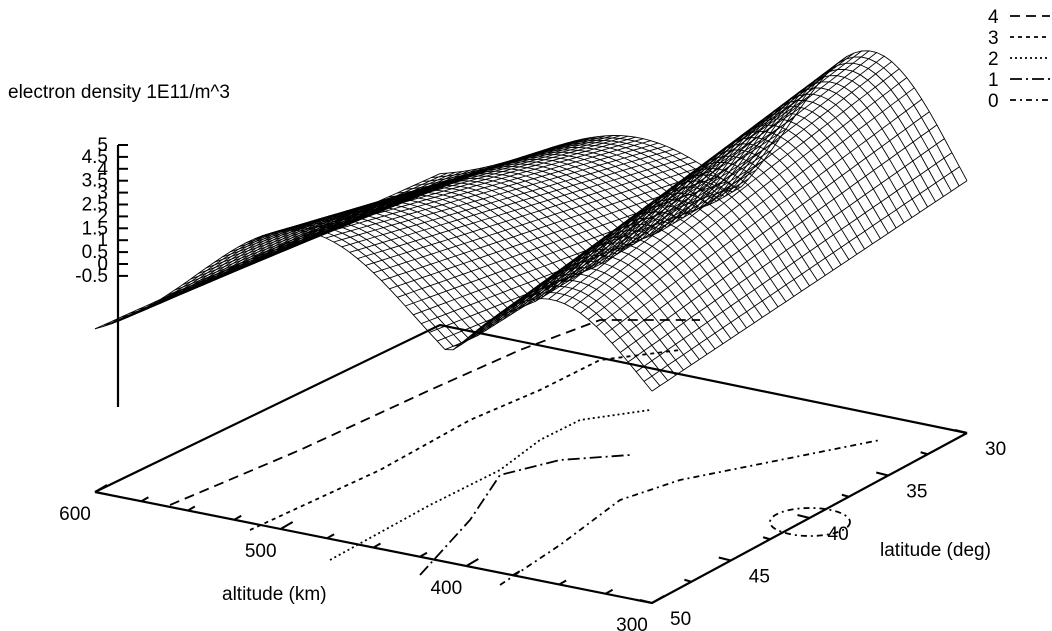  Describe the element at coordinates (995, 449) in the screenshot. I see `y-tick-label: 30` at that location.